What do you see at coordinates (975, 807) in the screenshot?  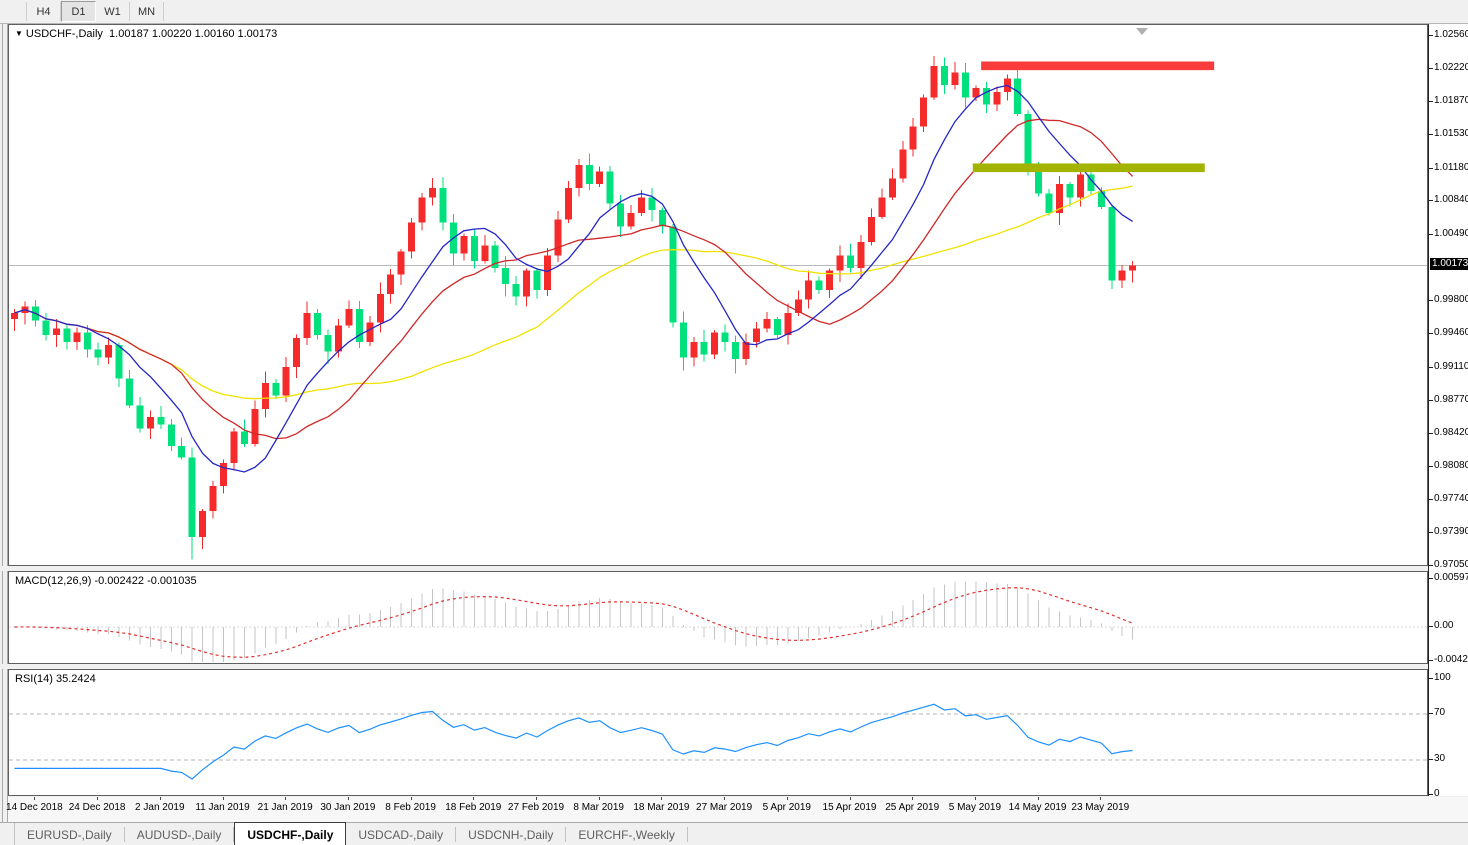 I see `date-axis-label: 5 May 2019` at bounding box center [975, 807].